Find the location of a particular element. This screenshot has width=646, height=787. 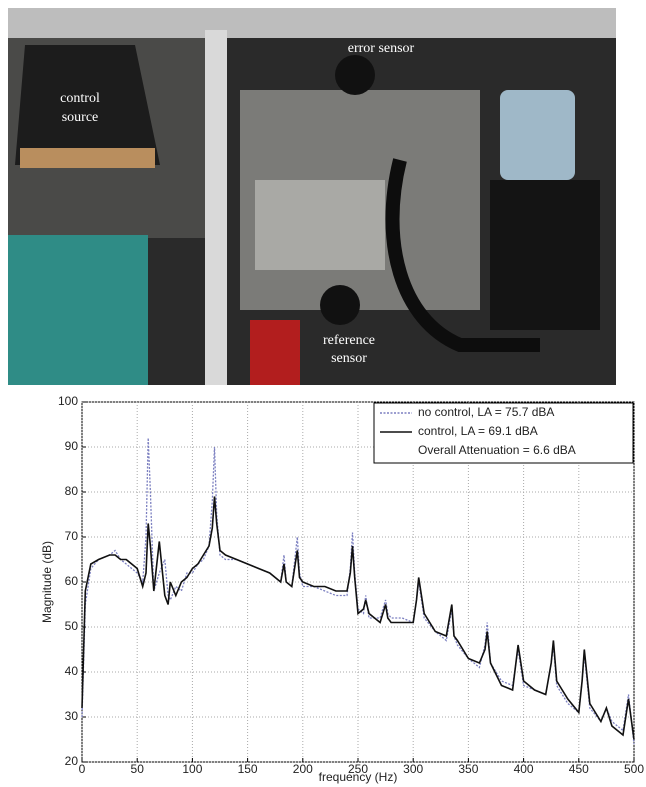

x-tick-label: 100 is located at coordinates (192, 769).